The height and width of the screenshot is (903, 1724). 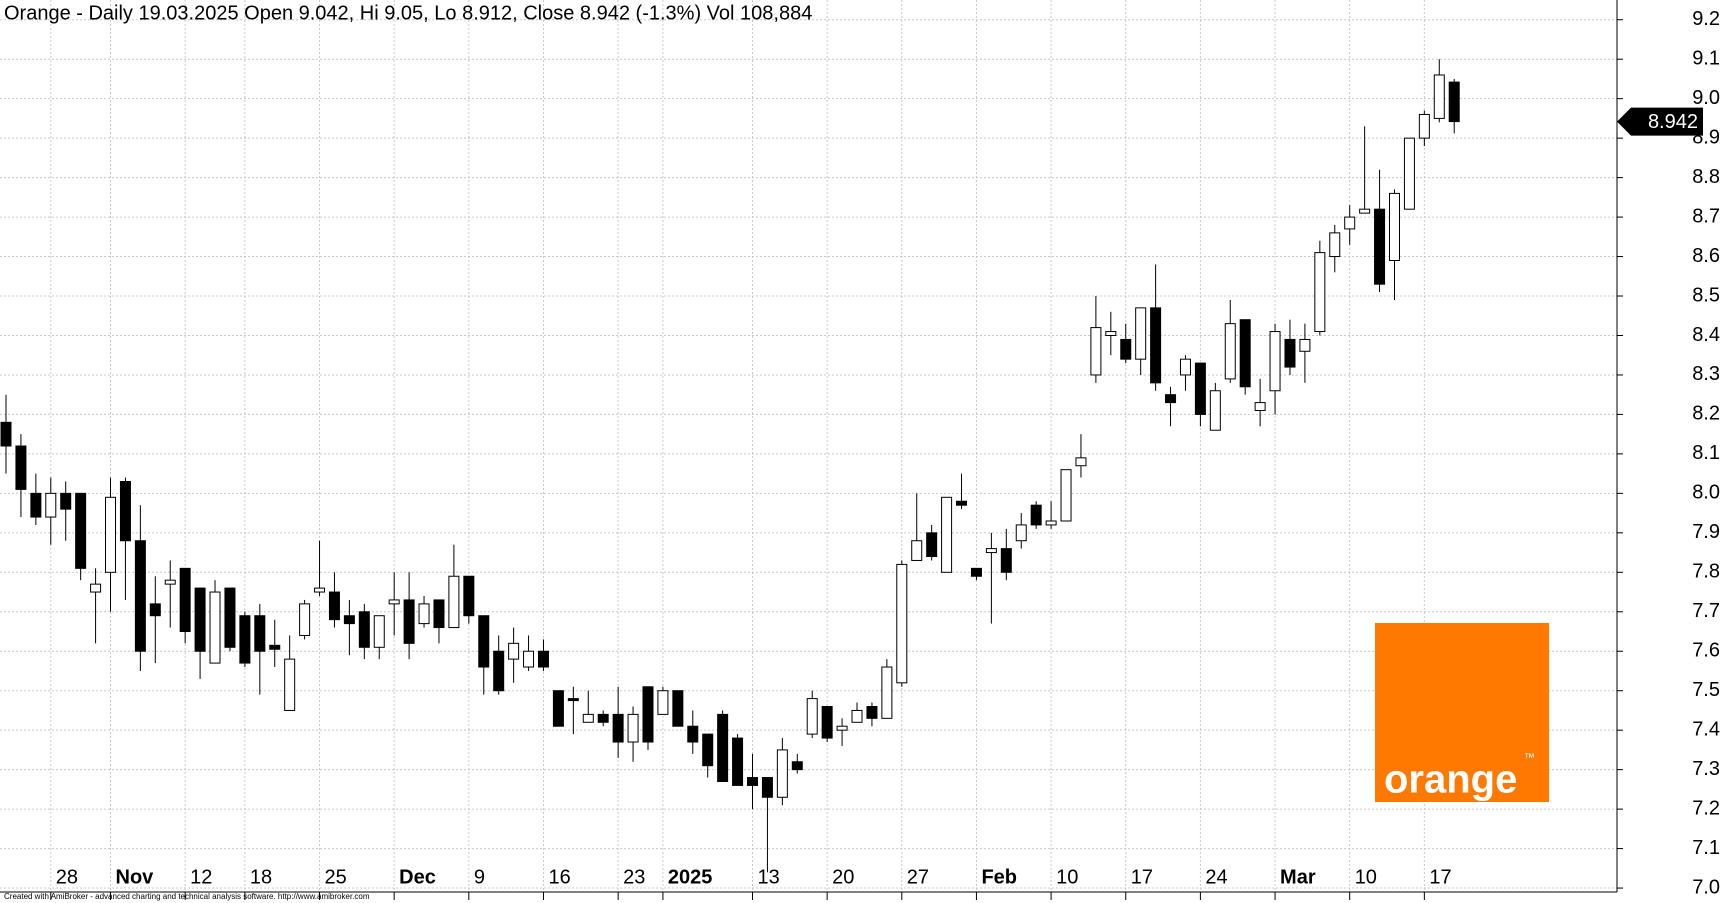 I want to click on y-tick-label: 8.2, so click(x=1706, y=414).